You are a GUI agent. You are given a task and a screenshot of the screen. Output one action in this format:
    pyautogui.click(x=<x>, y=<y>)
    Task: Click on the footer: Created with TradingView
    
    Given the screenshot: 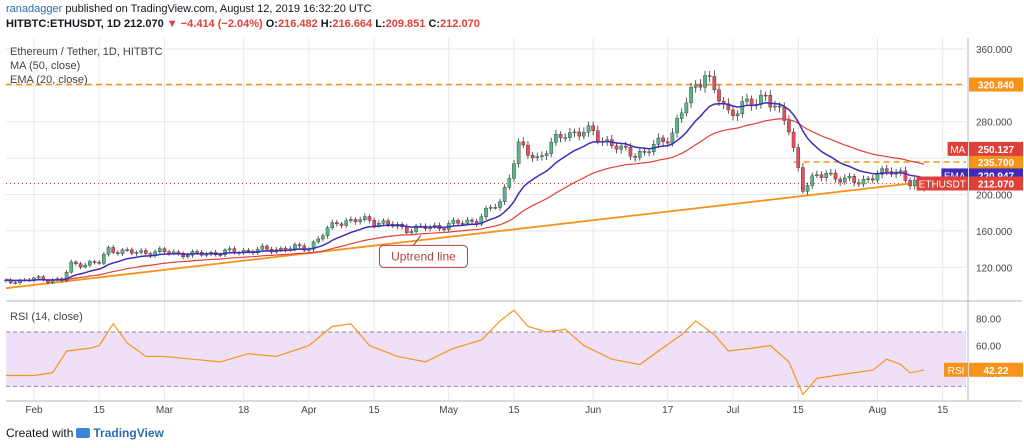 What is the action you would take?
    pyautogui.click(x=85, y=433)
    